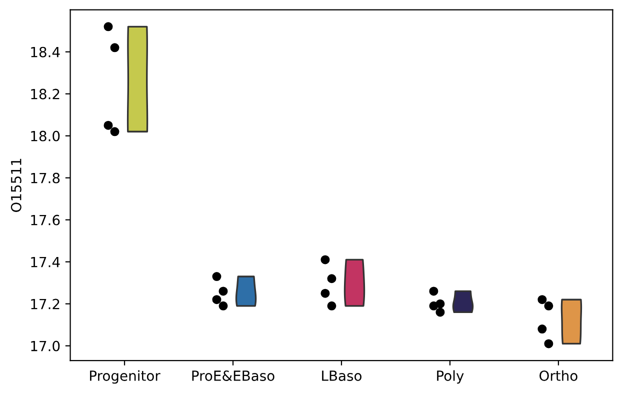  What do you see at coordinates (45, 136) in the screenshot?
I see `y-tick-label: 18.0` at bounding box center [45, 136].